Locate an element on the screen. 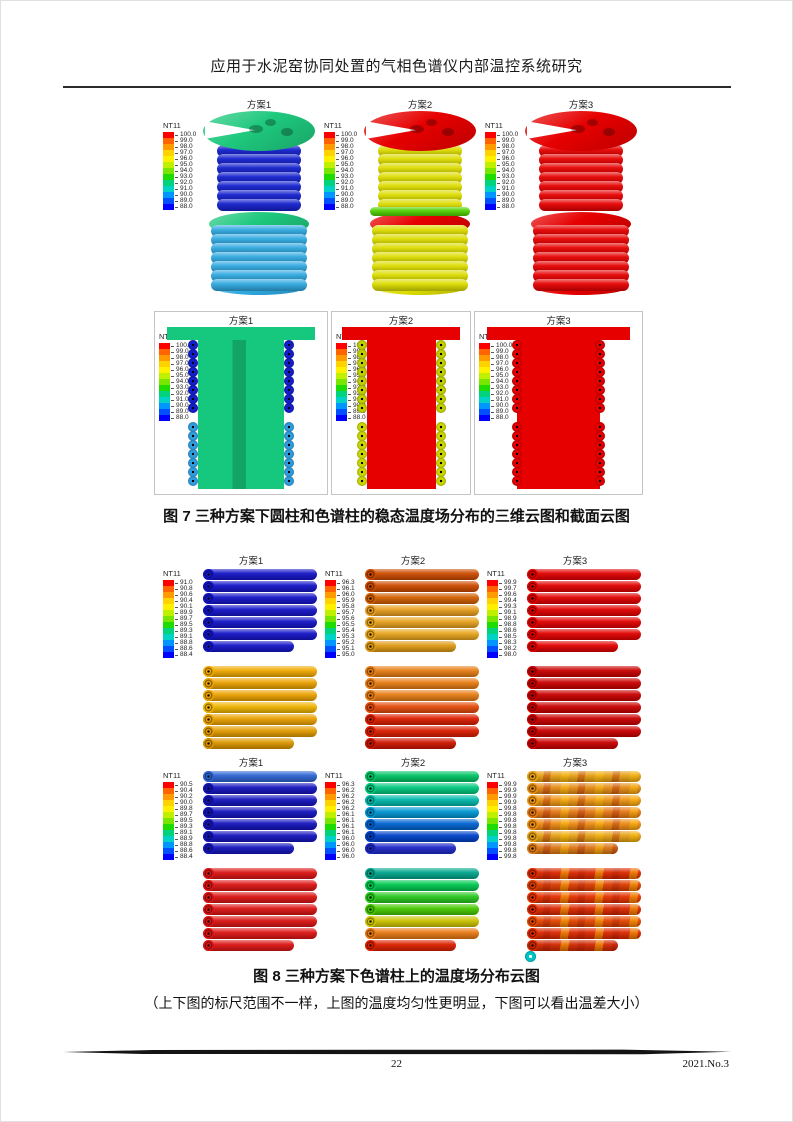 The height and width of the screenshot is (1122, 793). legend-row: 88.0 is located at coordinates (352, 417).